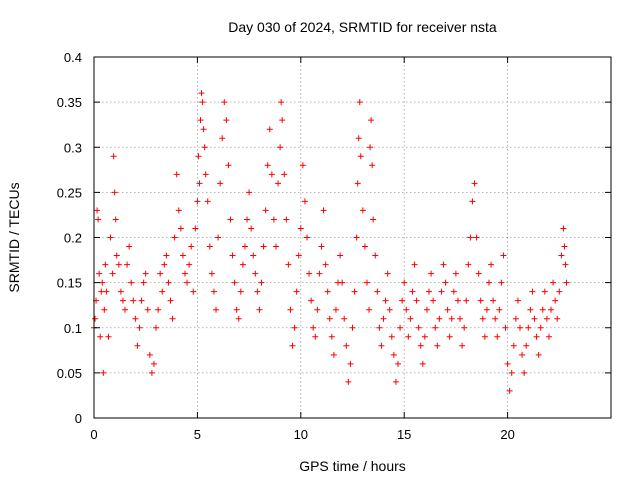  What do you see at coordinates (69, 283) in the screenshot?
I see `y-tick-label: 0.15` at bounding box center [69, 283].